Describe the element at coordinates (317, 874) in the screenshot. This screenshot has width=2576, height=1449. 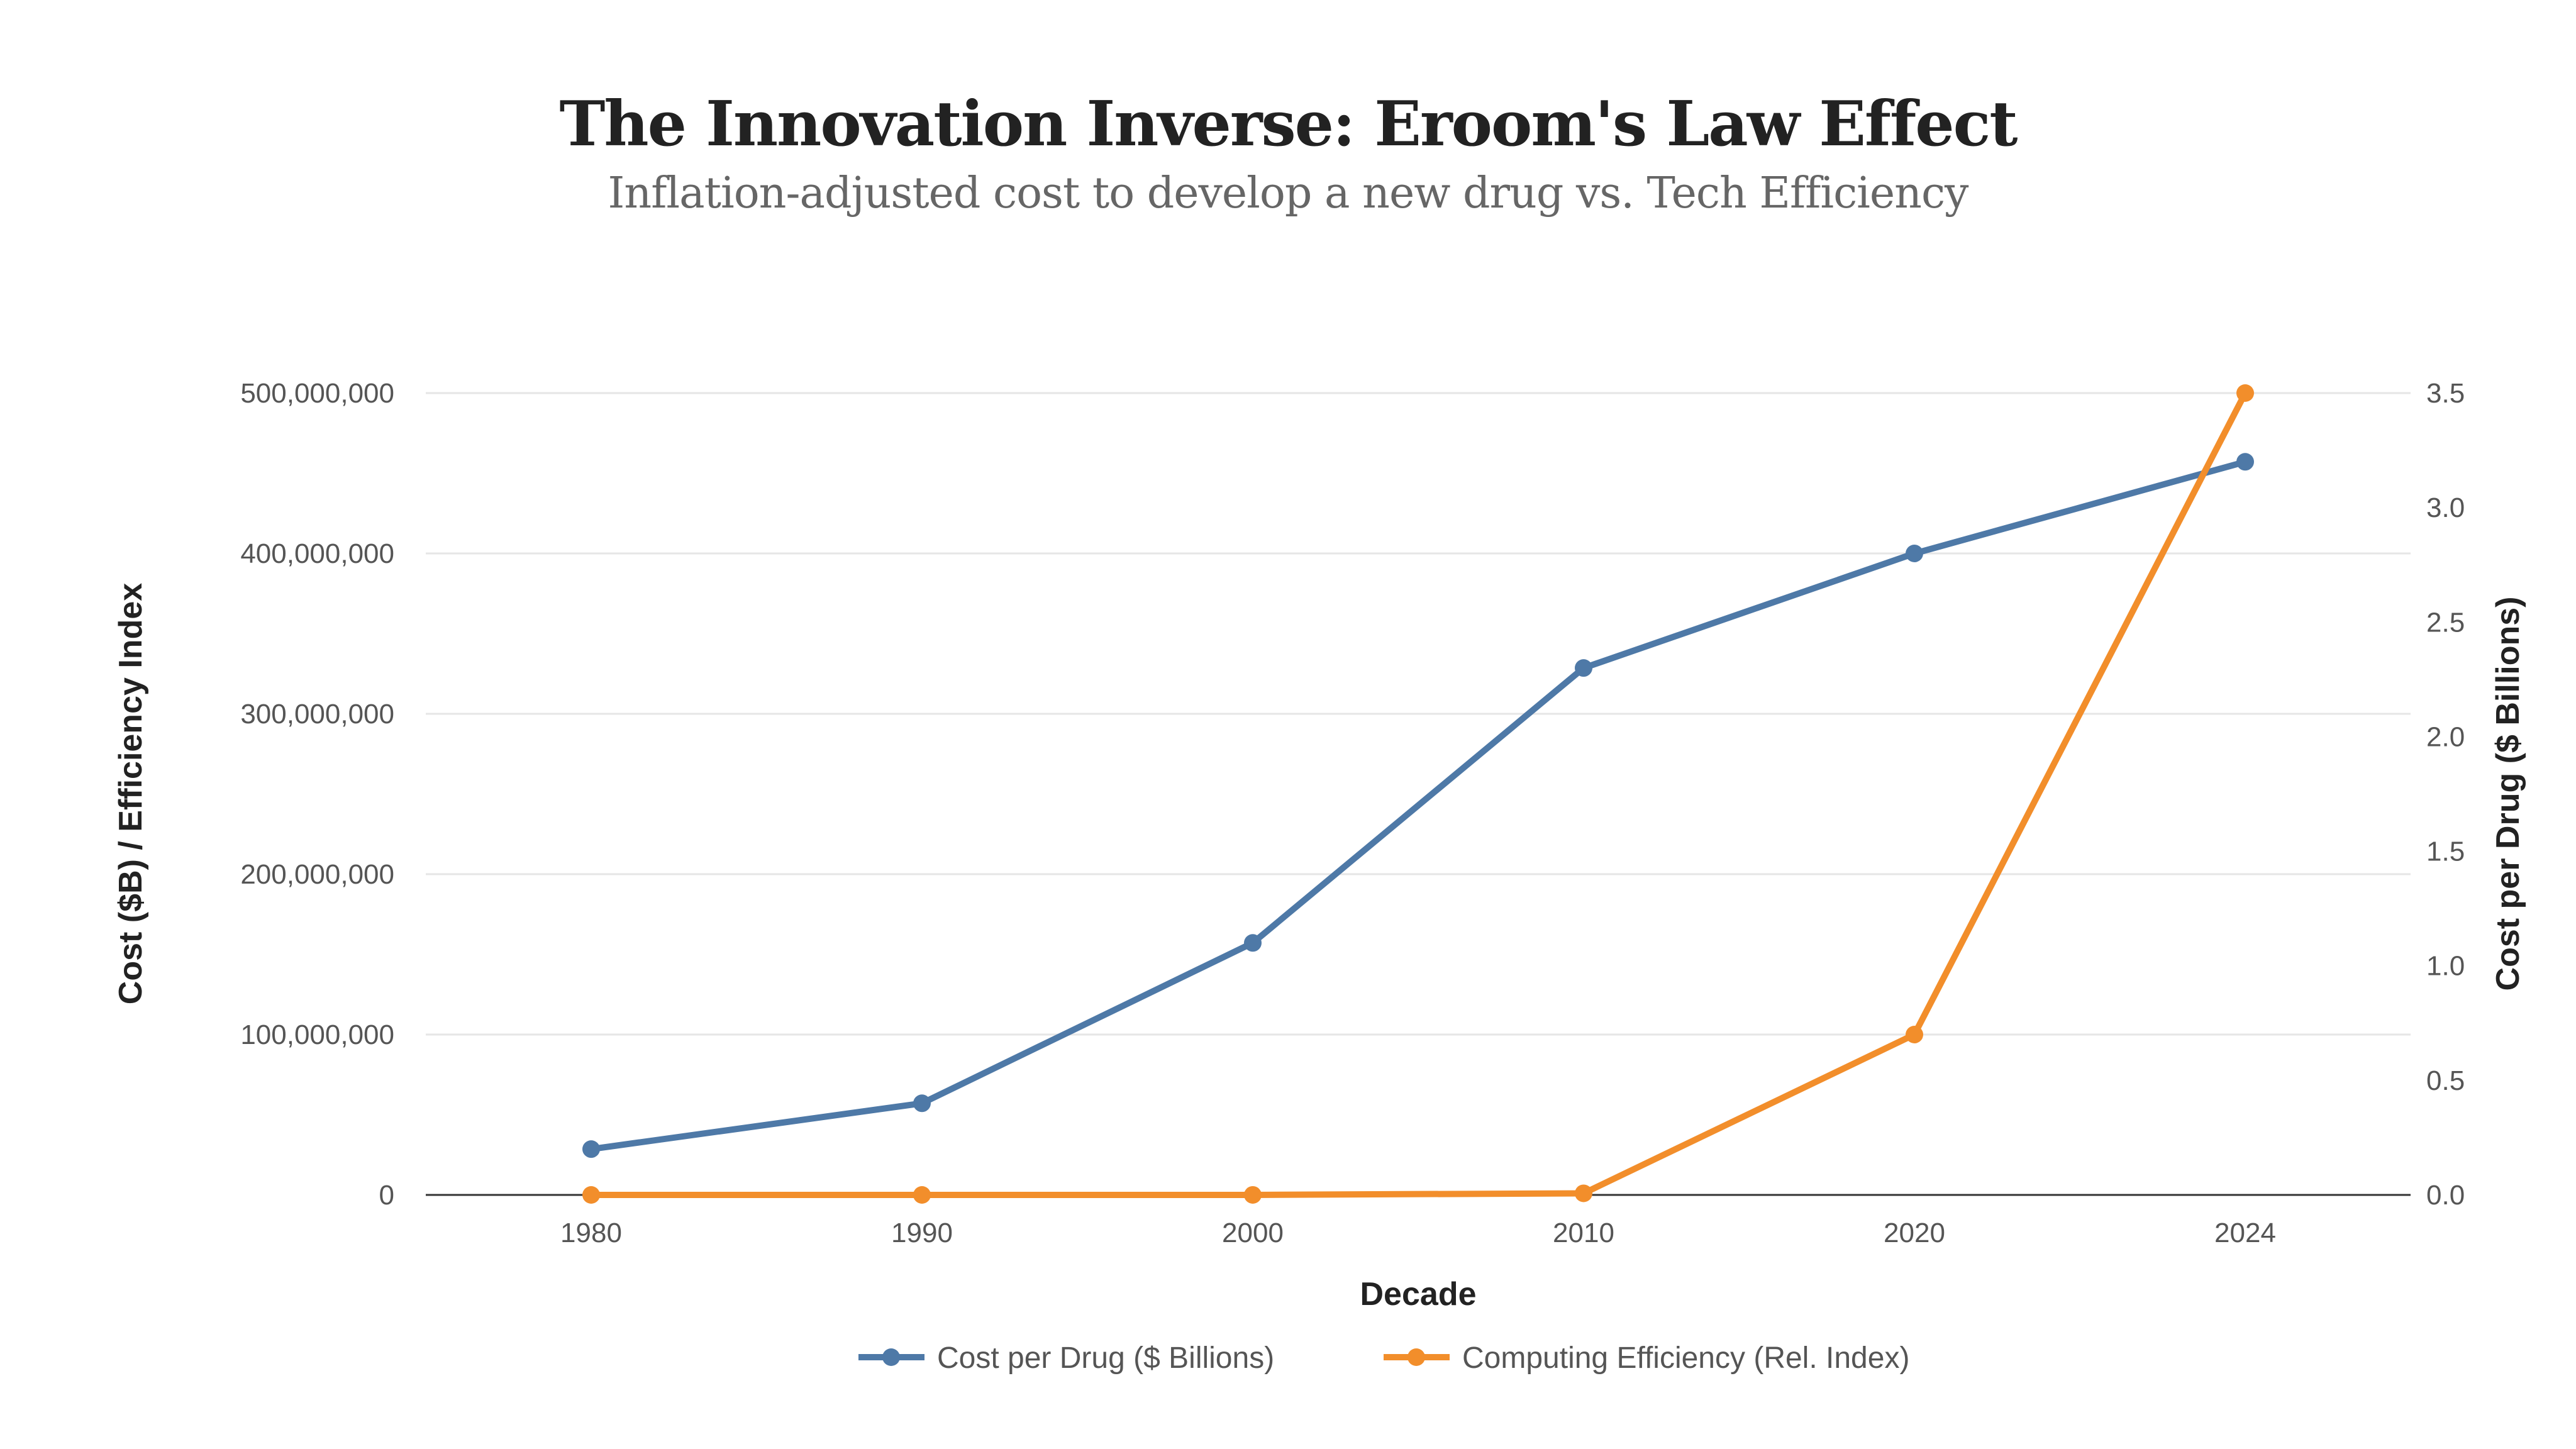
I see `left-tick-label: 200,000,000` at that location.